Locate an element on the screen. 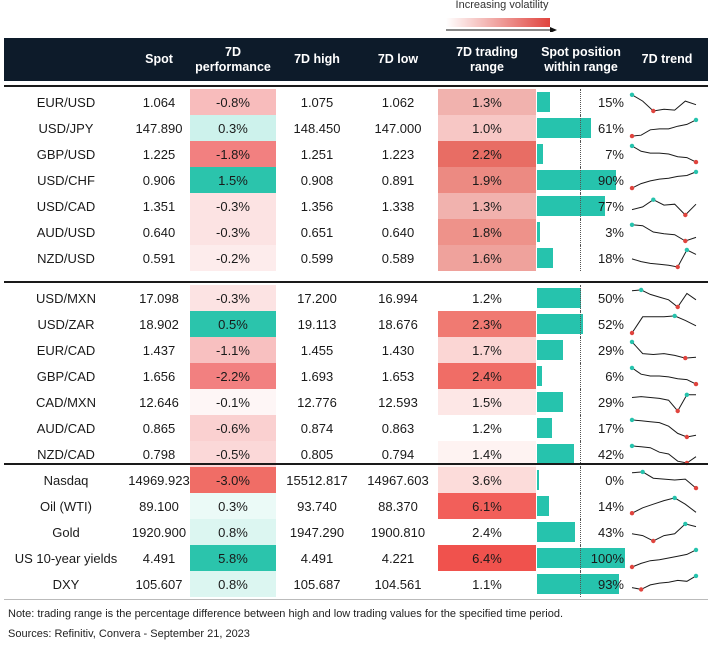 The height and width of the screenshot is (653, 708). spot-position-value: 93% is located at coordinates (610, 584).